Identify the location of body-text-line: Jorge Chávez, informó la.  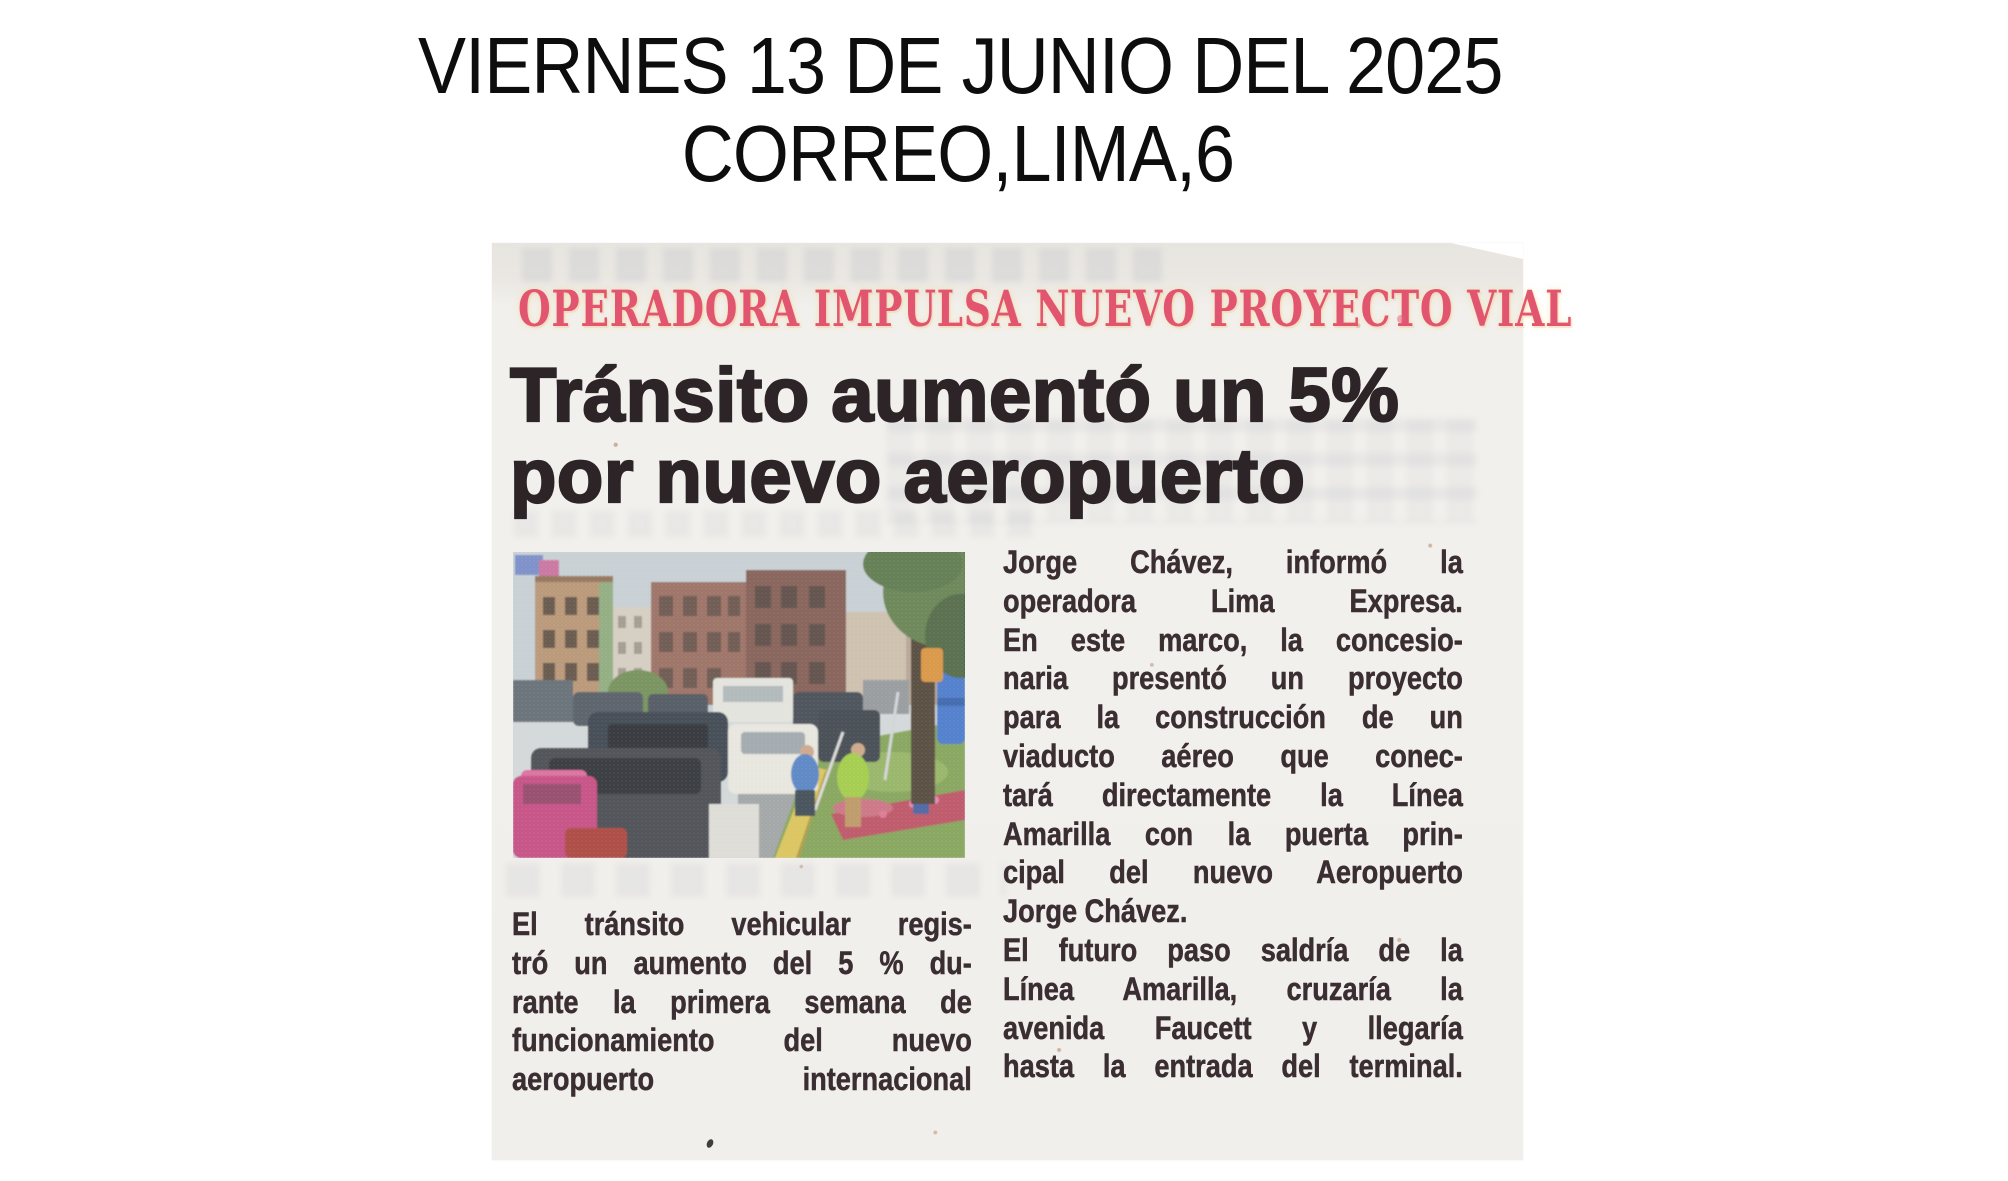
(1233, 562).